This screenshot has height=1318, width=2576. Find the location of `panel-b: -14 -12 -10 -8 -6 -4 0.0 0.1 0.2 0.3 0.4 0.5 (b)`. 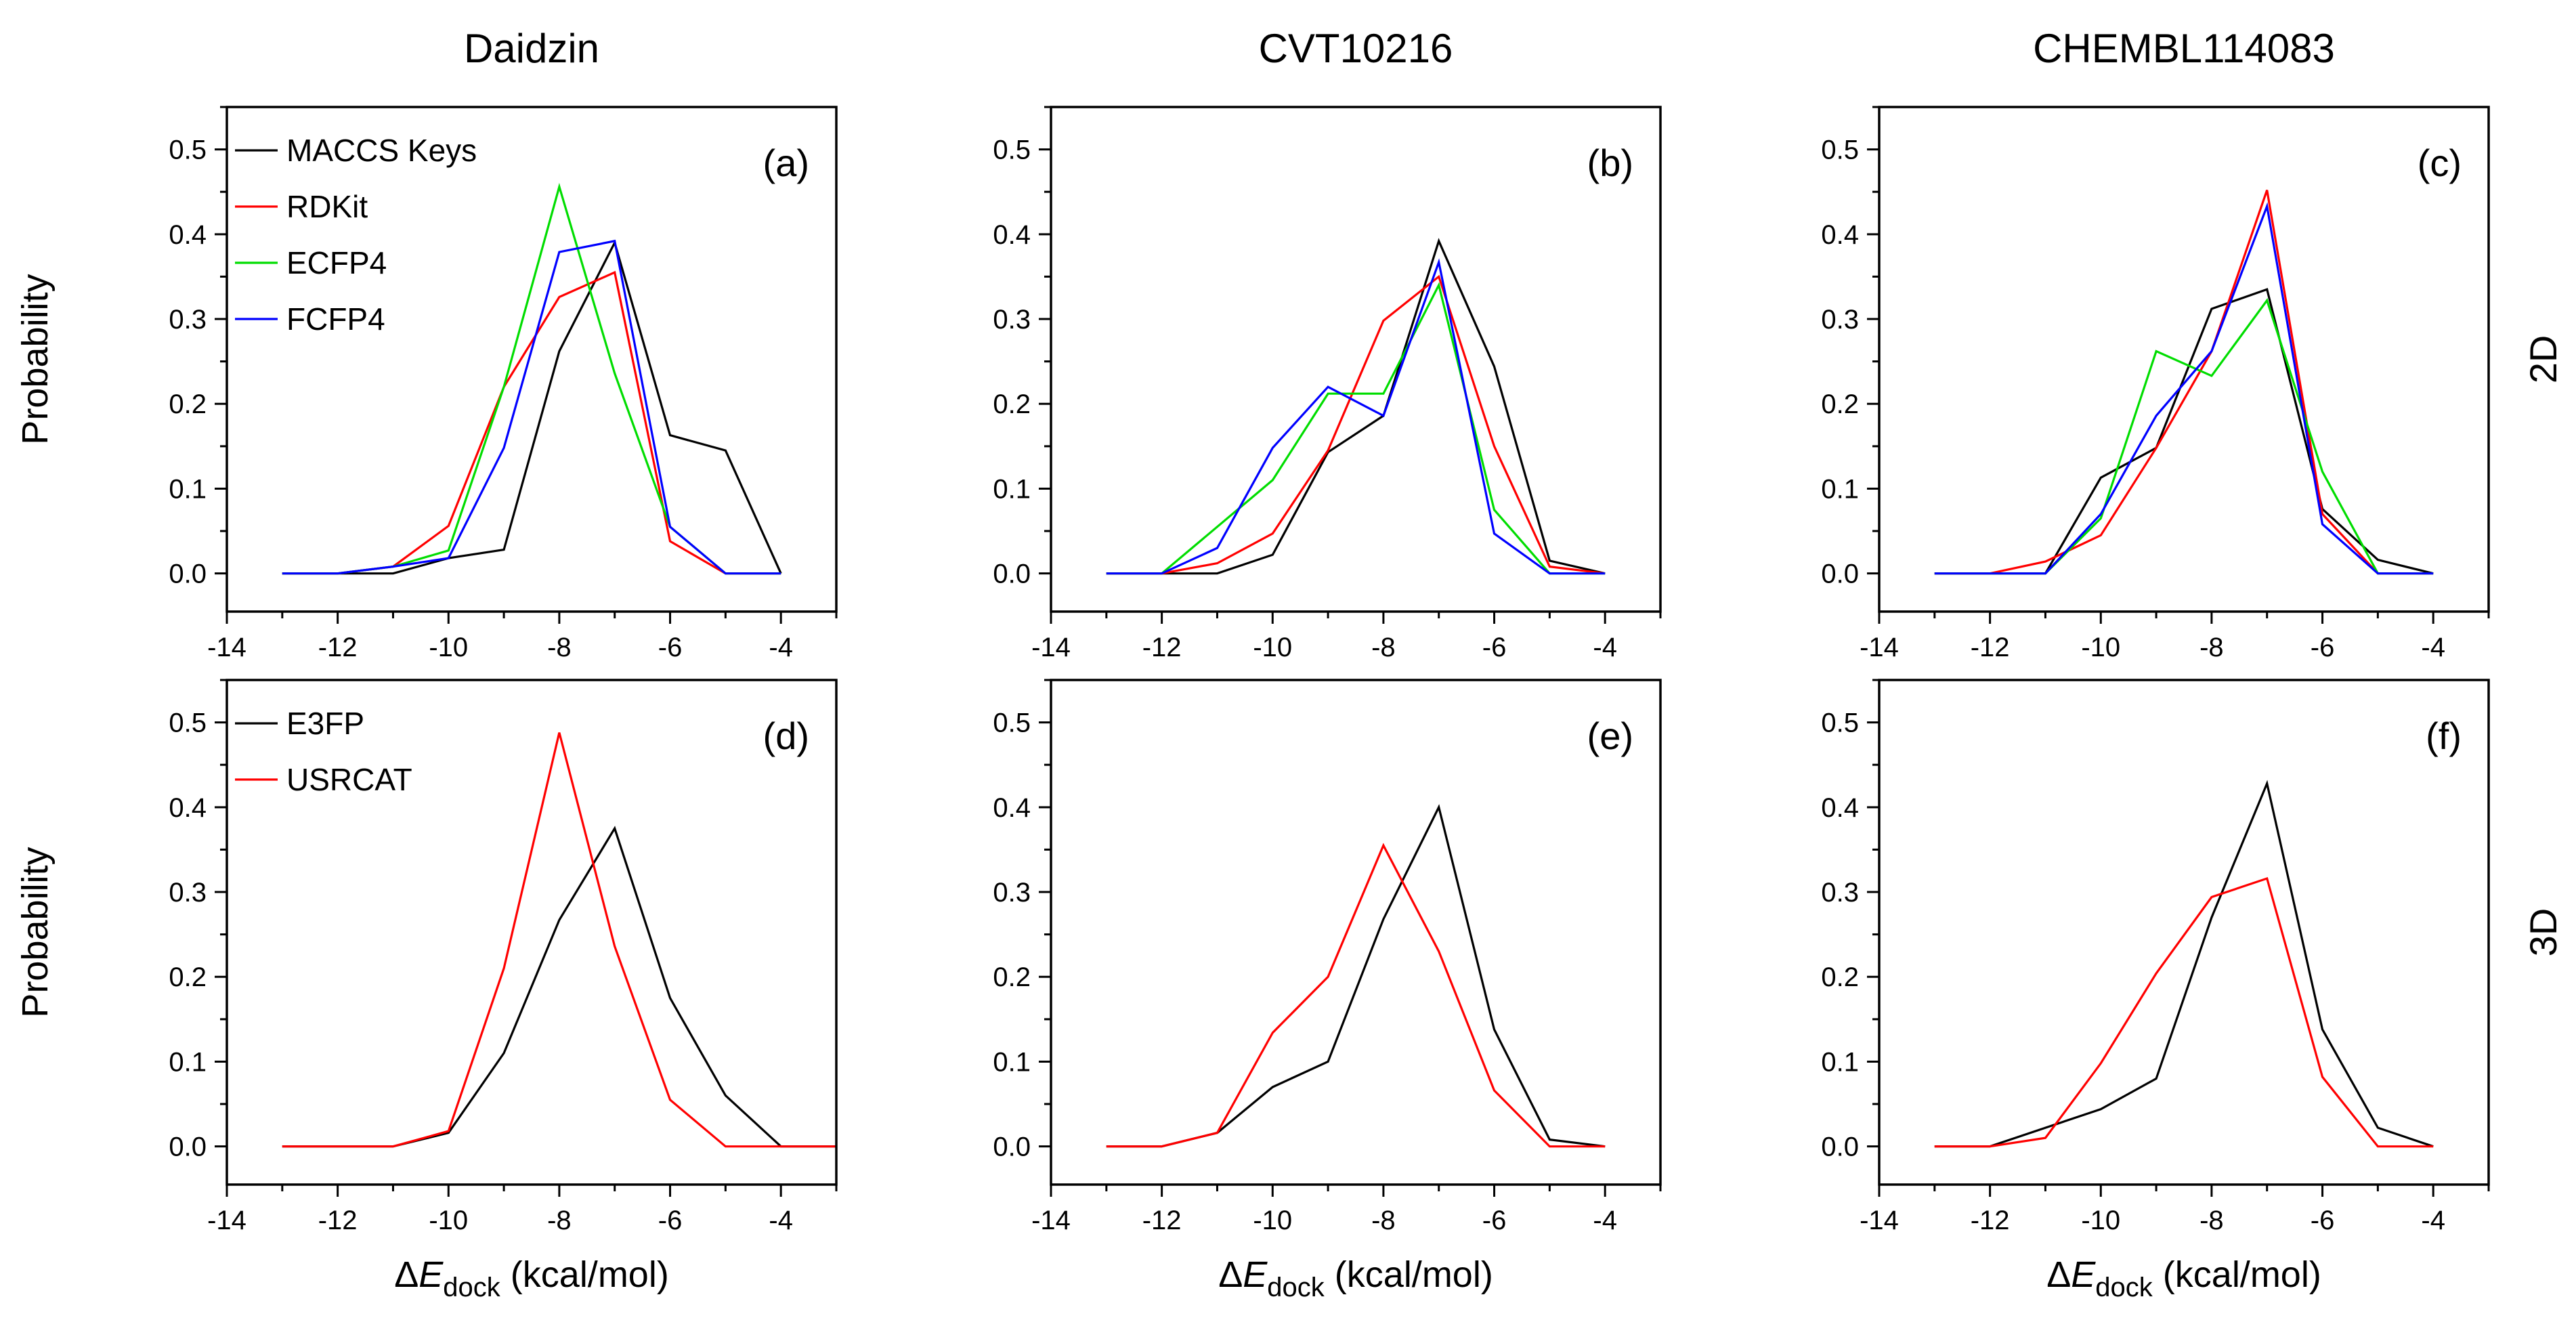

panel-b: -14 -12 -10 -8 -6 -4 0.0 0.1 0.2 0.3 0.4 0.5 (b) is located at coordinates (1327, 384).